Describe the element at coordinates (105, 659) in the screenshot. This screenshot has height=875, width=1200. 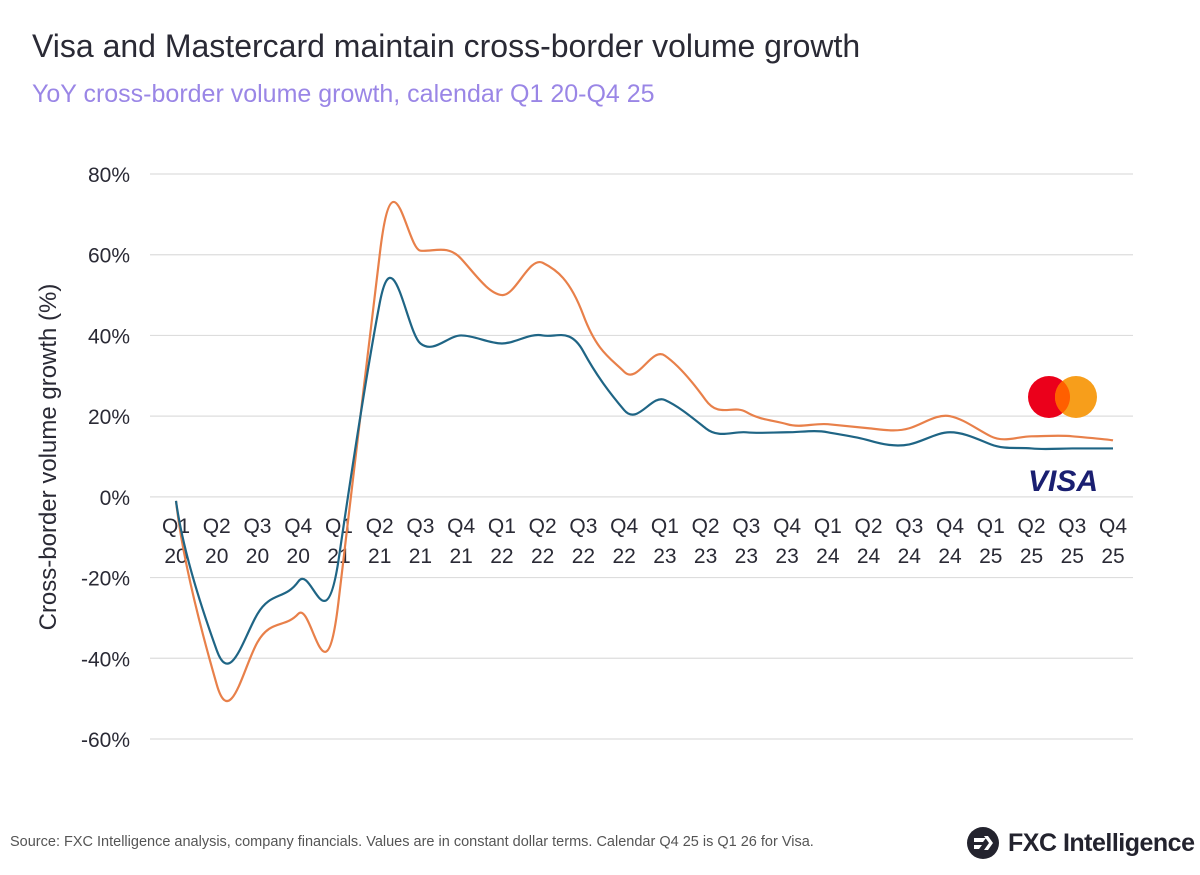
I see `y-tick-label: -40%` at that location.